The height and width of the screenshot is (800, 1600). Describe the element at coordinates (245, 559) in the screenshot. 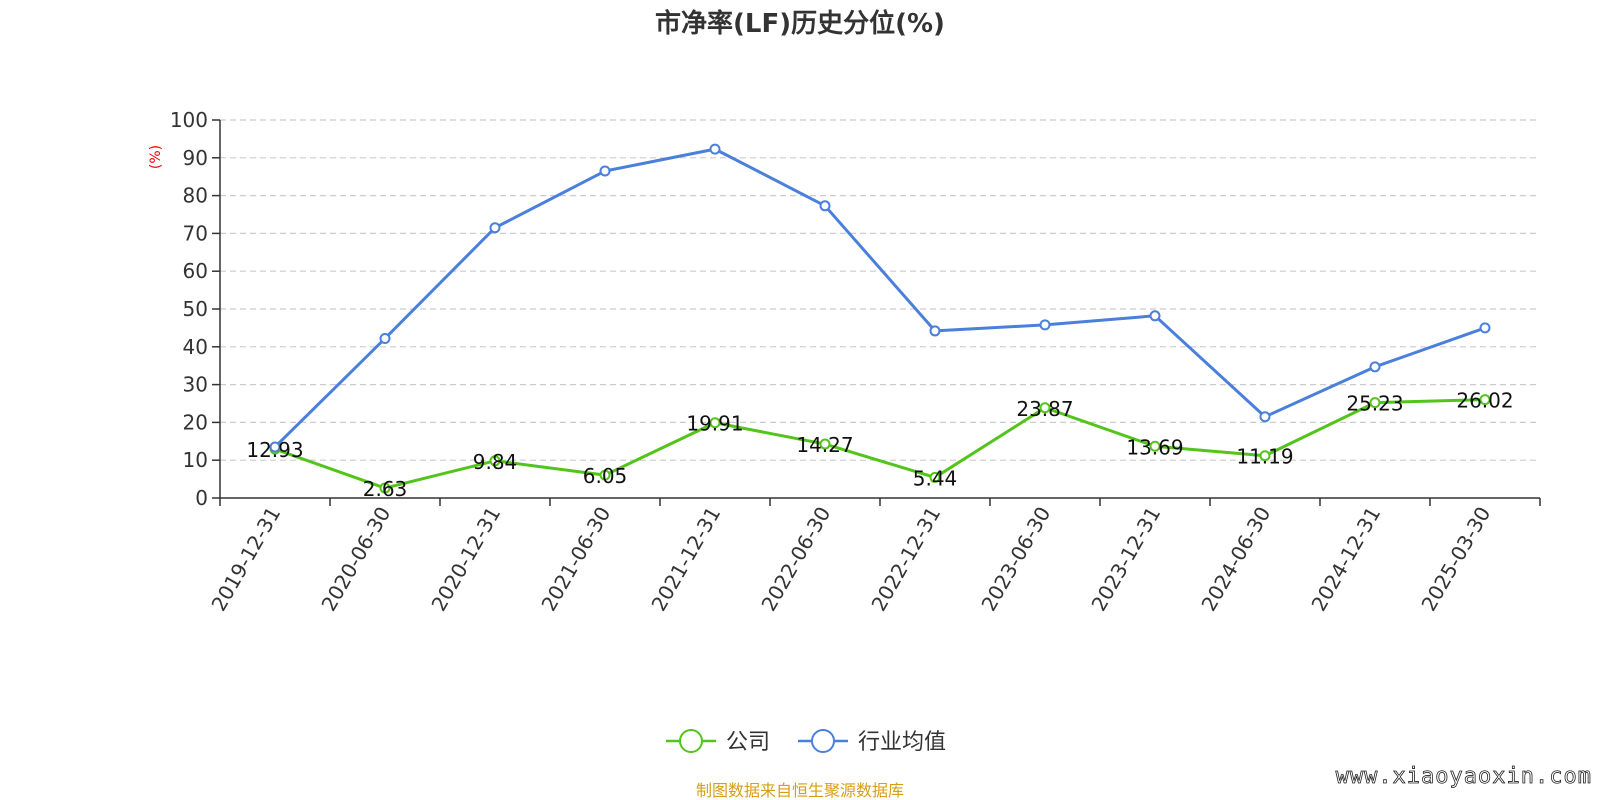

I see `x-tick-label: 2019-12-31` at that location.